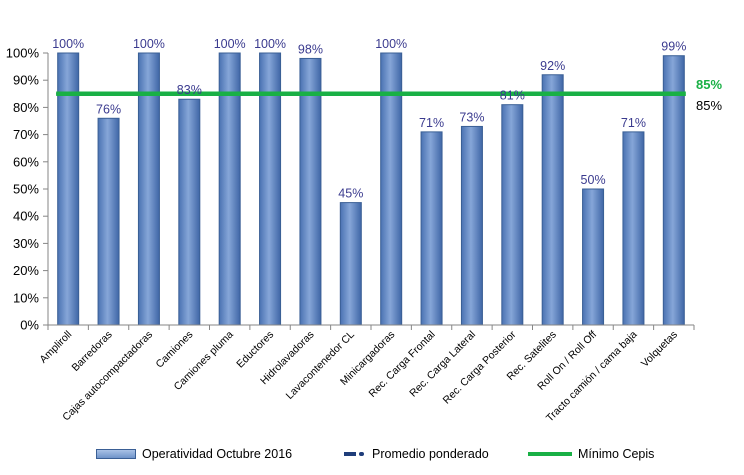  What do you see at coordinates (26, 80) in the screenshot?
I see `y-tick-label: 90%` at bounding box center [26, 80].